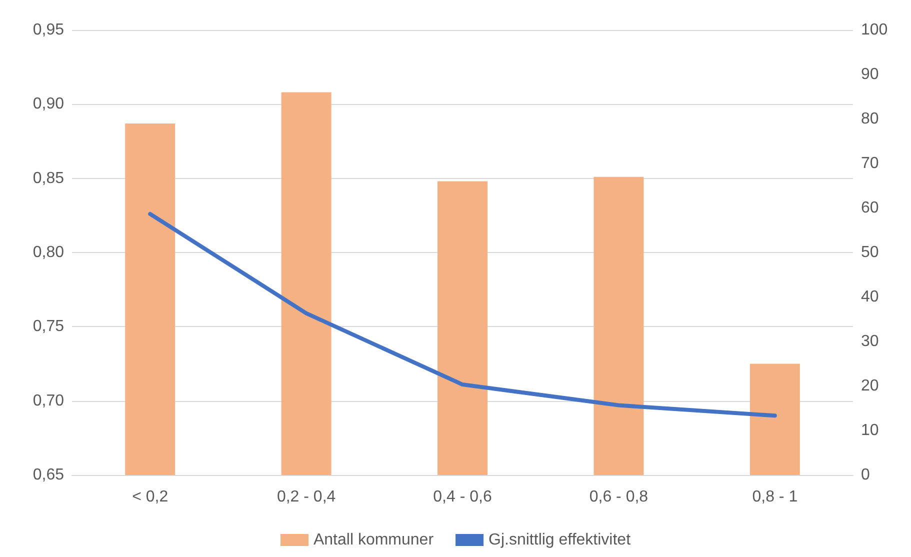 The width and height of the screenshot is (911, 557). I want to click on y2-tick-label: 60, so click(870, 208).